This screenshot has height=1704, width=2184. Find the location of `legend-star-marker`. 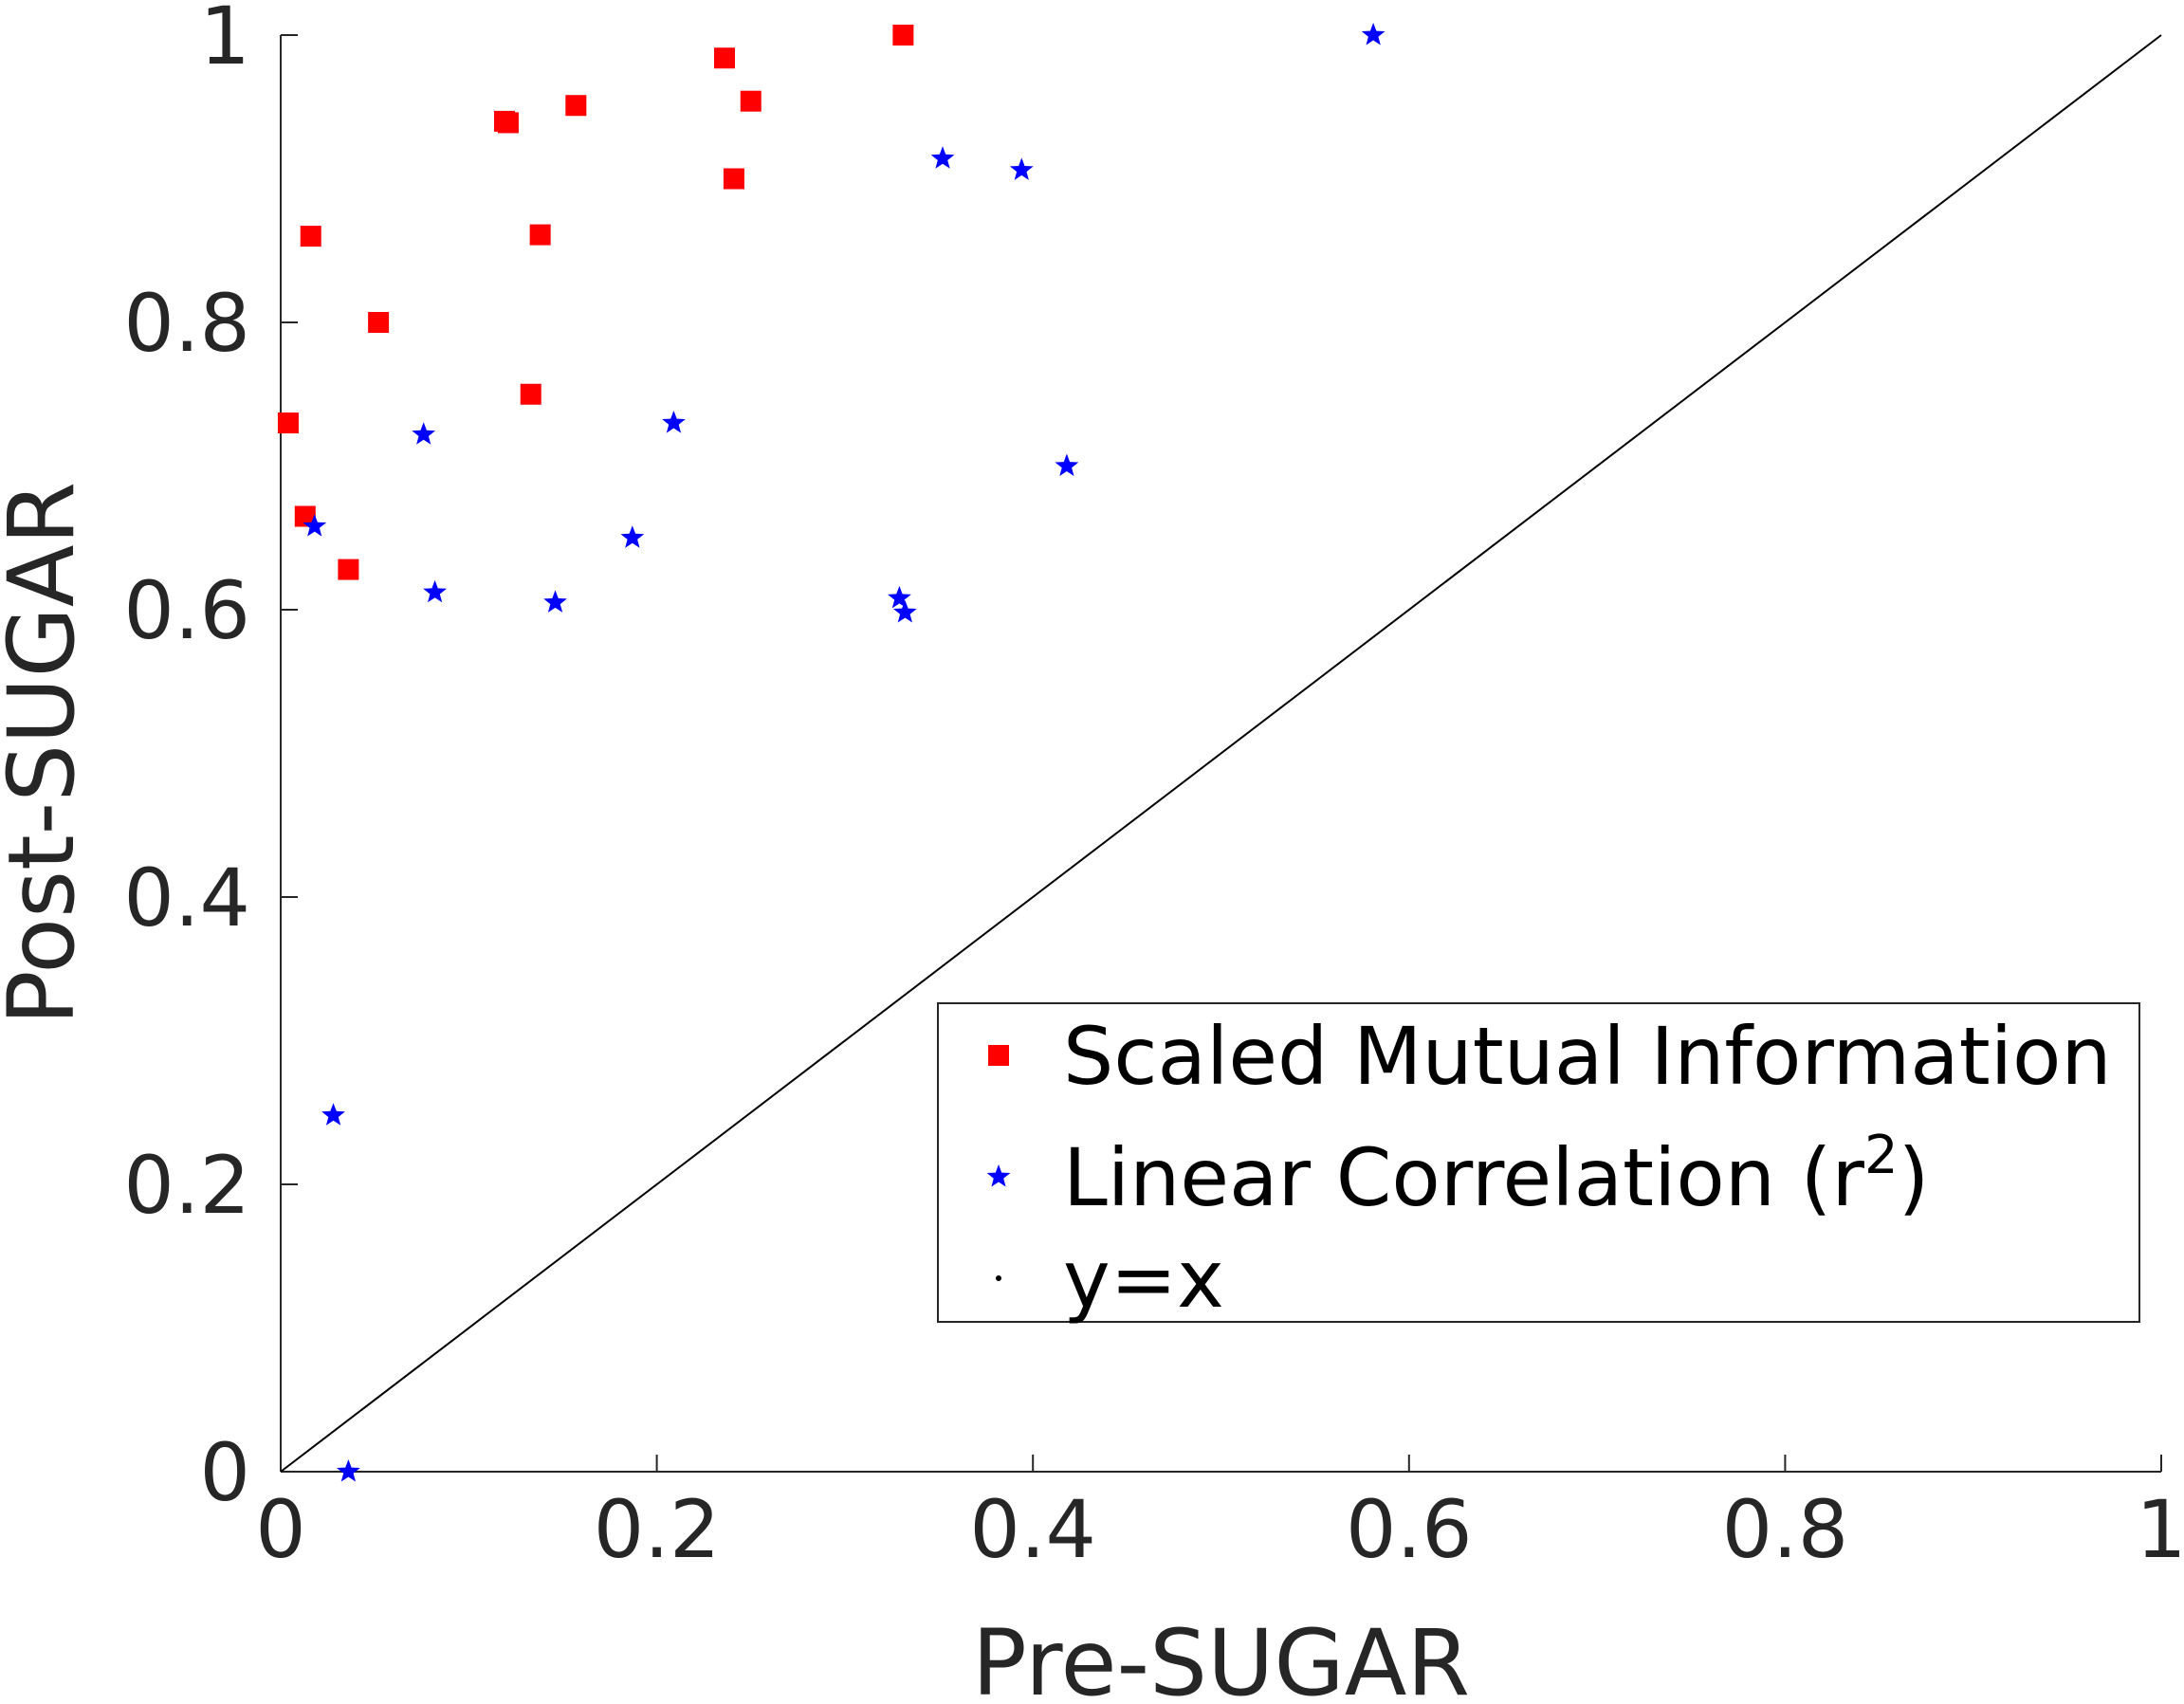

legend-star-marker is located at coordinates (998, 1175).